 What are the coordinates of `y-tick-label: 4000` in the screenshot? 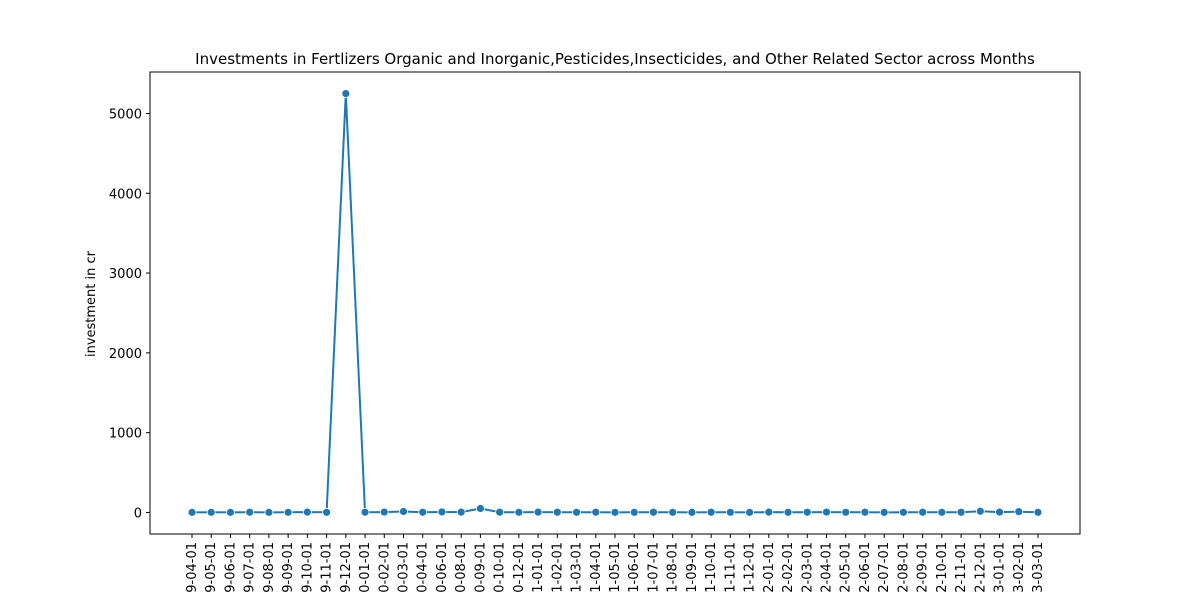 It's located at (125, 194).